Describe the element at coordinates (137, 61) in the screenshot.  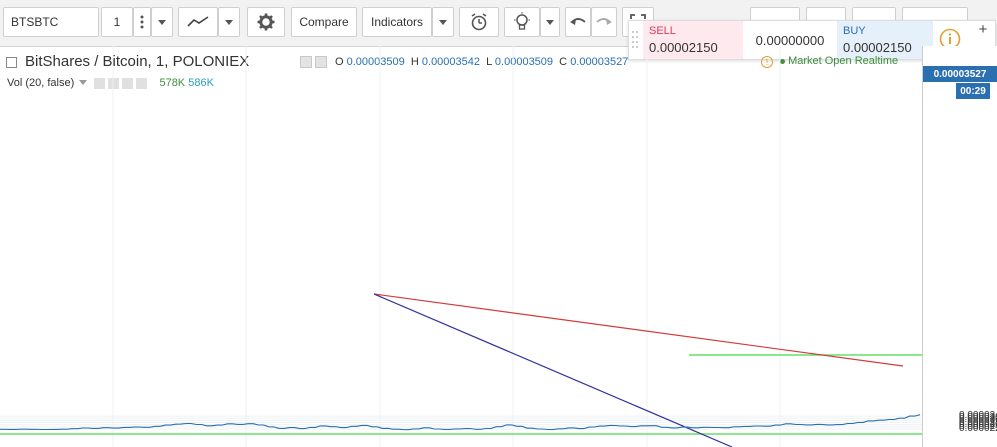
I see `symbol-title: BitShares / Bitcoin, 1, POLONIEX` at that location.